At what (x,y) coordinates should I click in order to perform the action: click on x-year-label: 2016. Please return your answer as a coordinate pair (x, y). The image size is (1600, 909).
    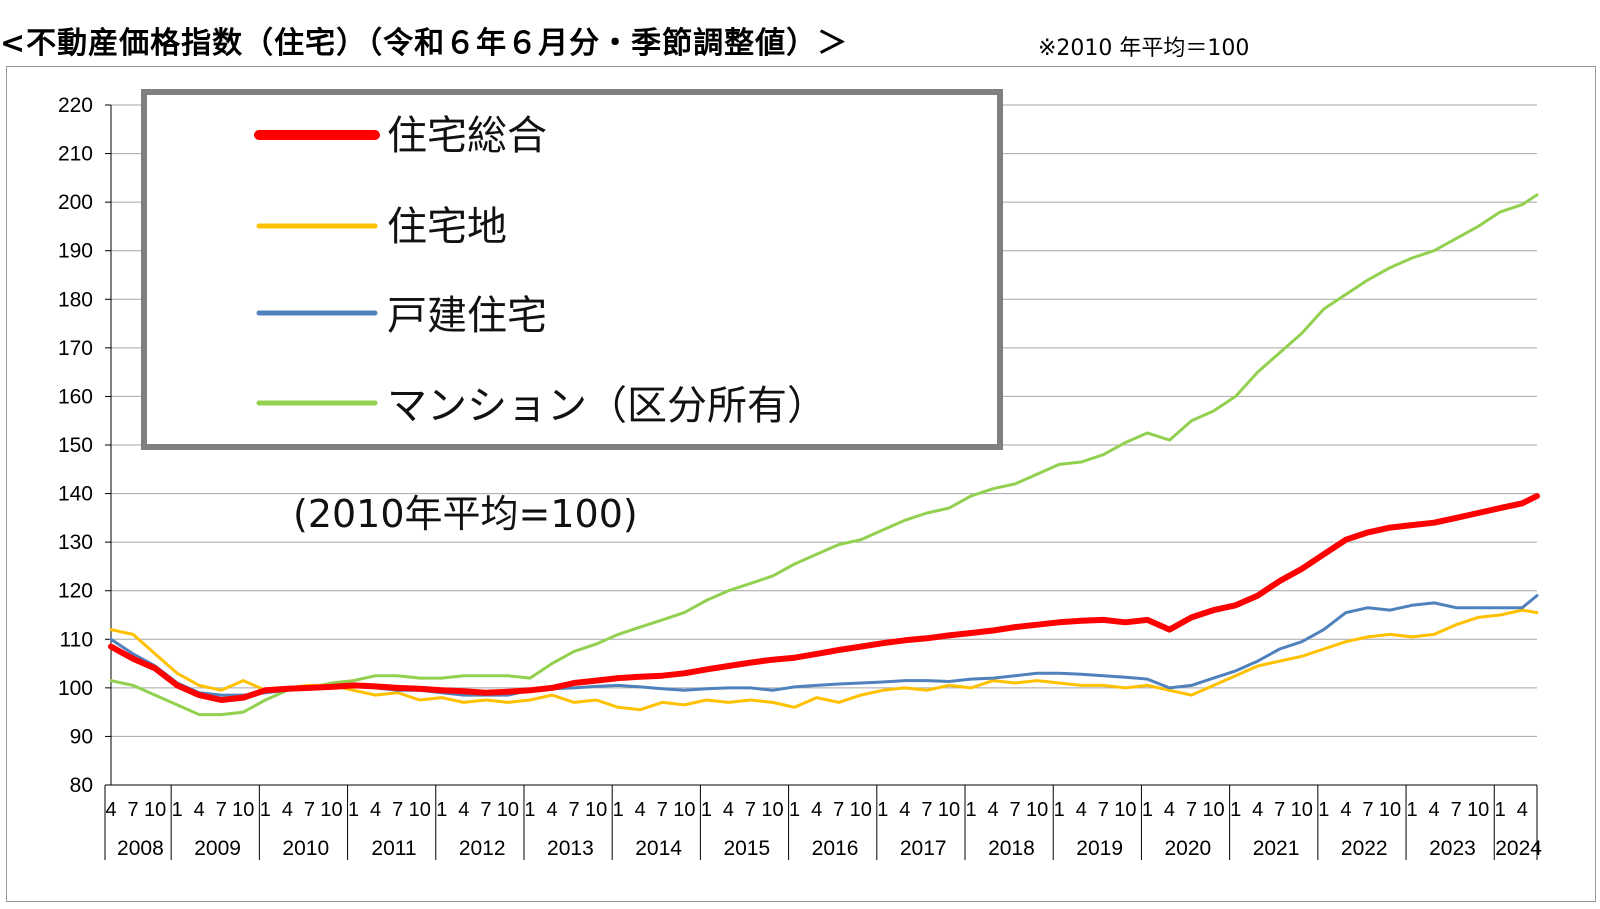
    Looking at the image, I should click on (835, 848).